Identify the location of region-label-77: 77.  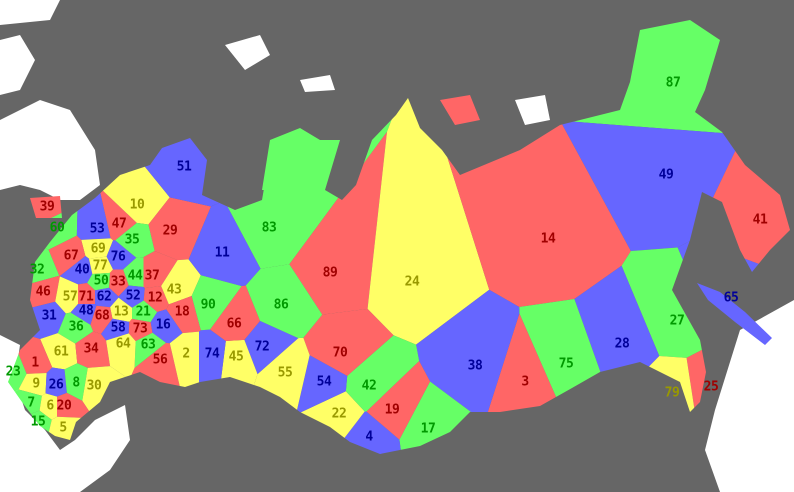
(100, 266).